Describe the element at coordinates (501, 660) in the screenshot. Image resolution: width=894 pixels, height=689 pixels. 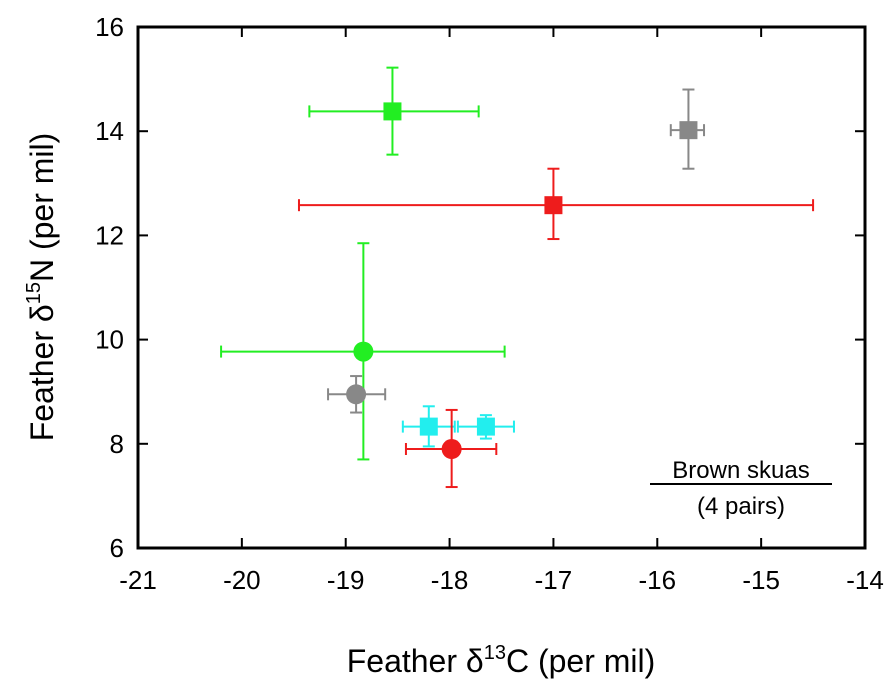
I see `x-axis-label: Feather δ13C (per mil)` at that location.